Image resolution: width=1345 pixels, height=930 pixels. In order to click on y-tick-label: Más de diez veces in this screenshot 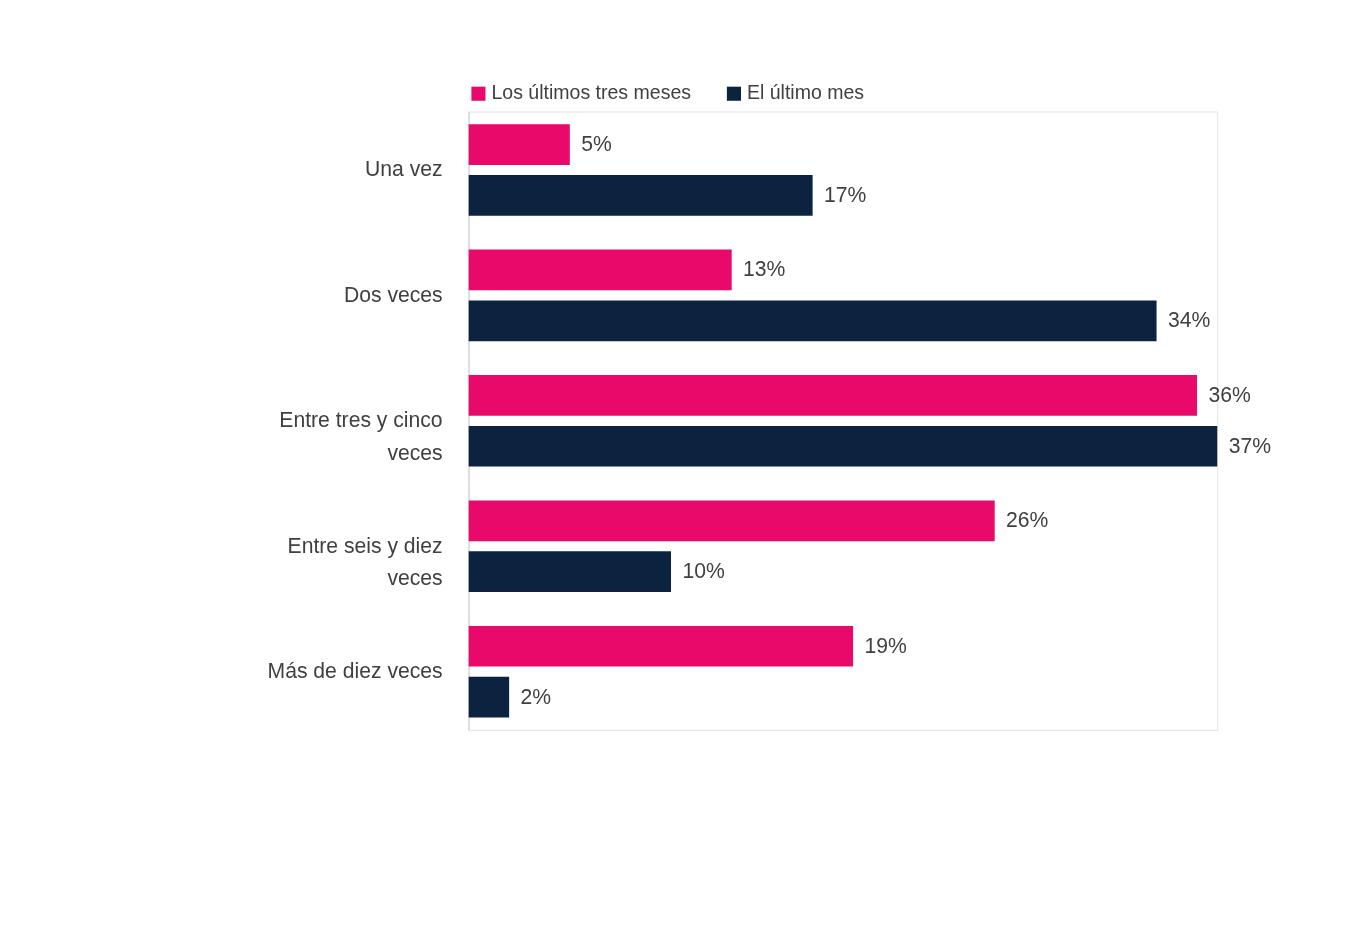, I will do `click(355, 671)`.